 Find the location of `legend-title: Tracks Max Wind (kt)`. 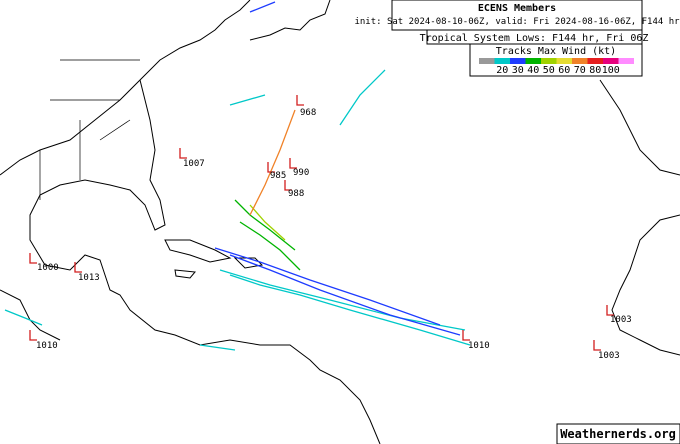

legend-title: Tracks Max Wind (kt) is located at coordinates (556, 51).